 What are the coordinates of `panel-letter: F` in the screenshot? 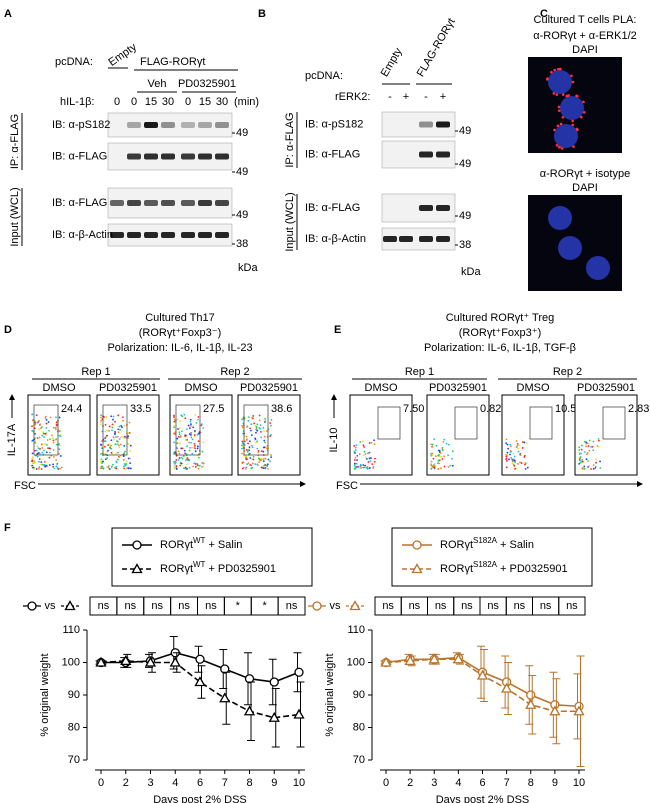 It's located at (7, 528).